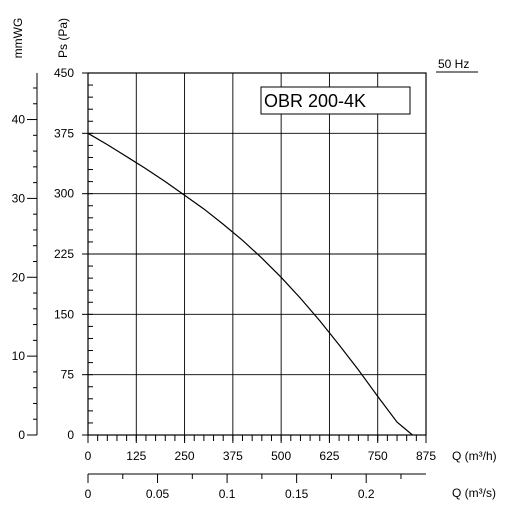  I want to click on model-label-box, so click(335, 100).